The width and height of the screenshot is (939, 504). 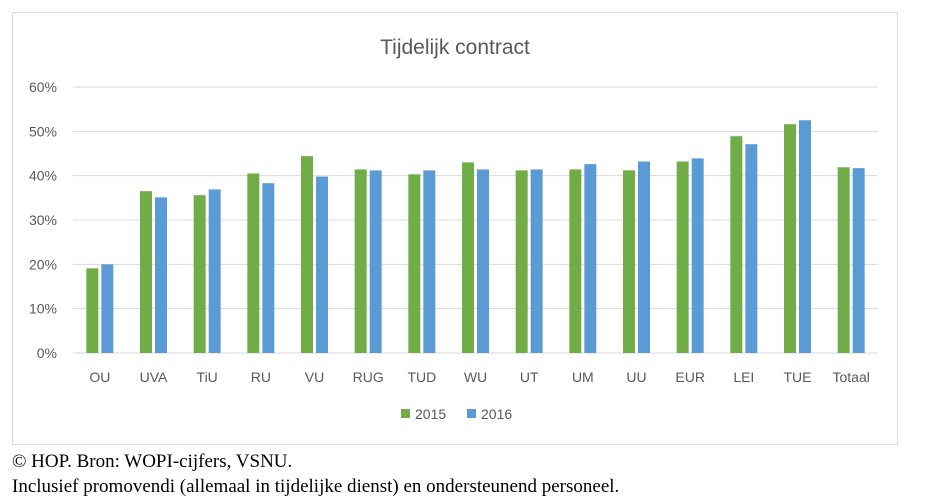 What do you see at coordinates (521, 261) in the screenshot?
I see `bar-2015-UT` at bounding box center [521, 261].